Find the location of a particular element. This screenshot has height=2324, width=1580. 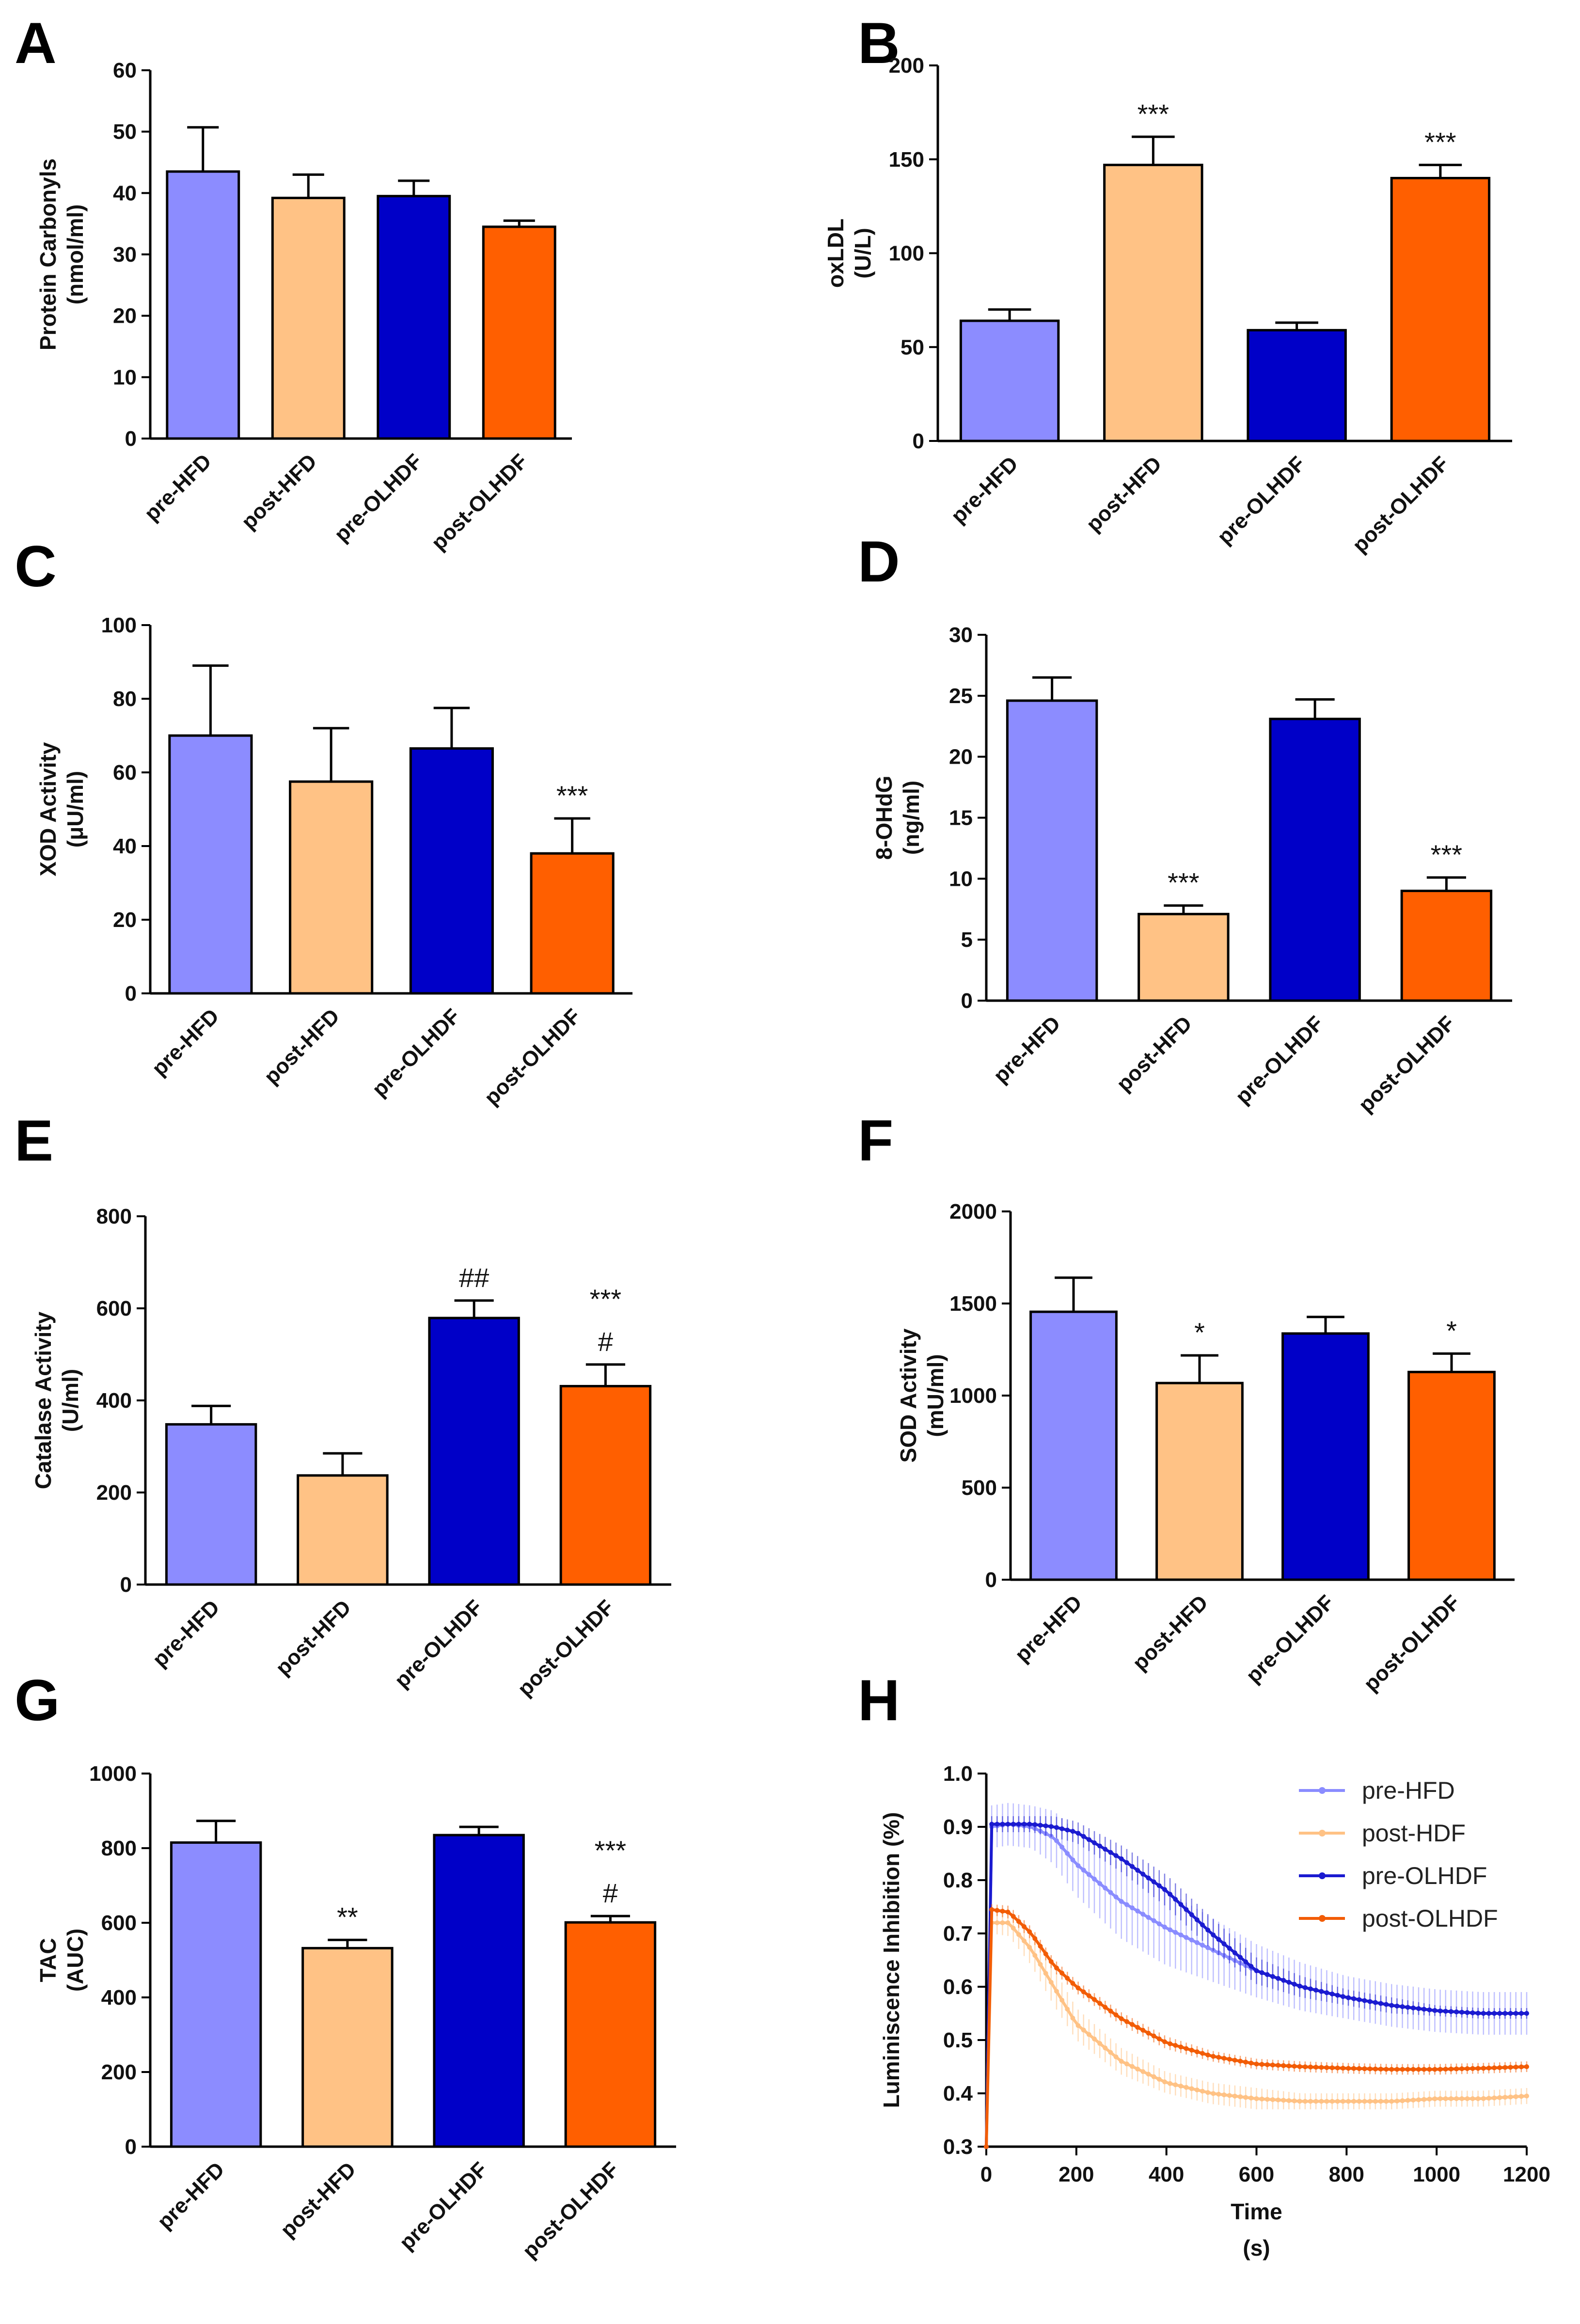

y-tick-label: 80 is located at coordinates (125, 699).